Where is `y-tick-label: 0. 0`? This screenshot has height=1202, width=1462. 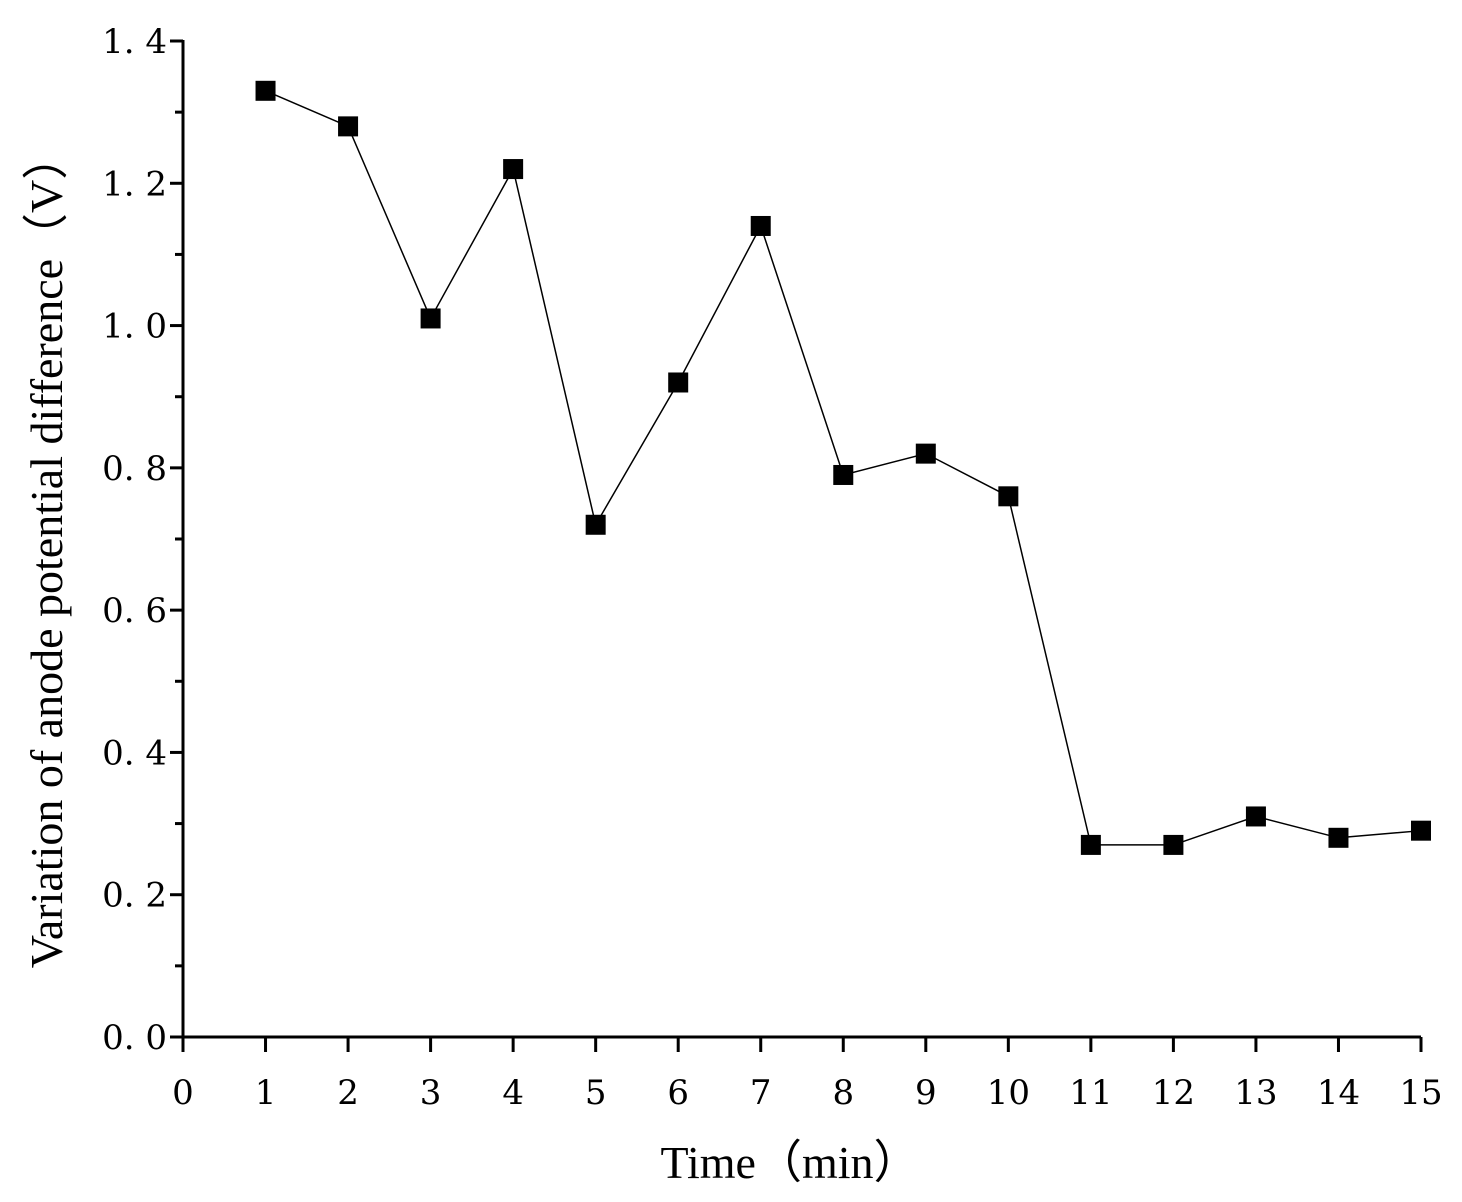 y-tick-label: 0. 0 is located at coordinates (134, 1038).